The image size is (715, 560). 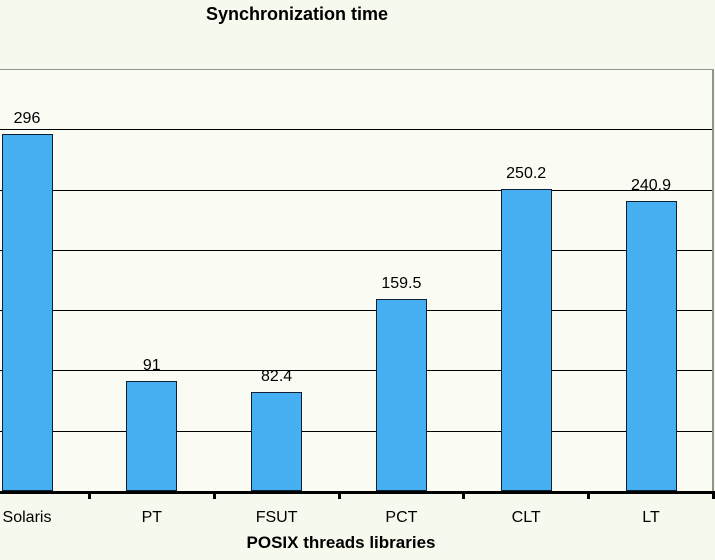 I want to click on bar-lt, so click(x=651, y=346).